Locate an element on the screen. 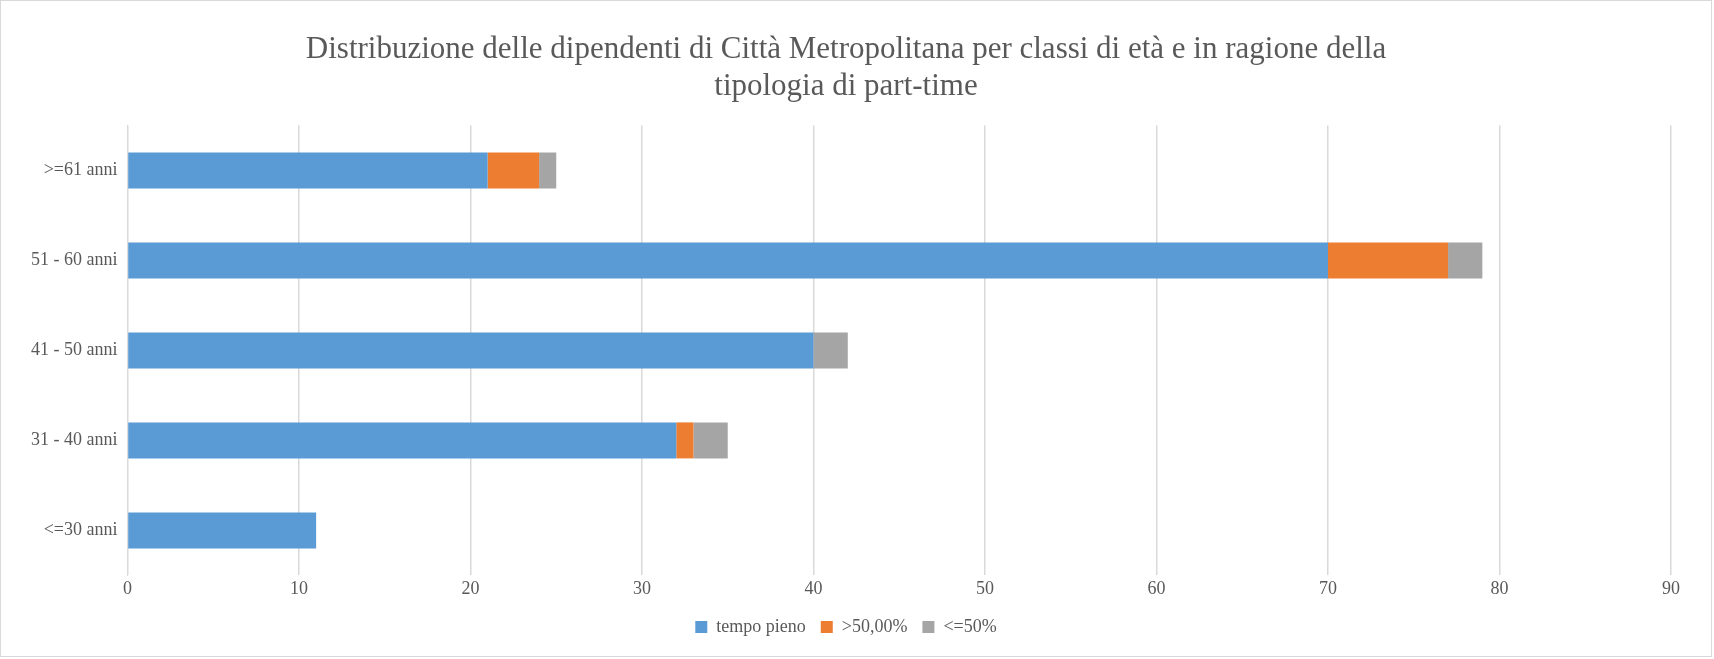 Image resolution: width=1714 pixels, height=659 pixels. y-tick-label: <=30 anni is located at coordinates (80, 529).